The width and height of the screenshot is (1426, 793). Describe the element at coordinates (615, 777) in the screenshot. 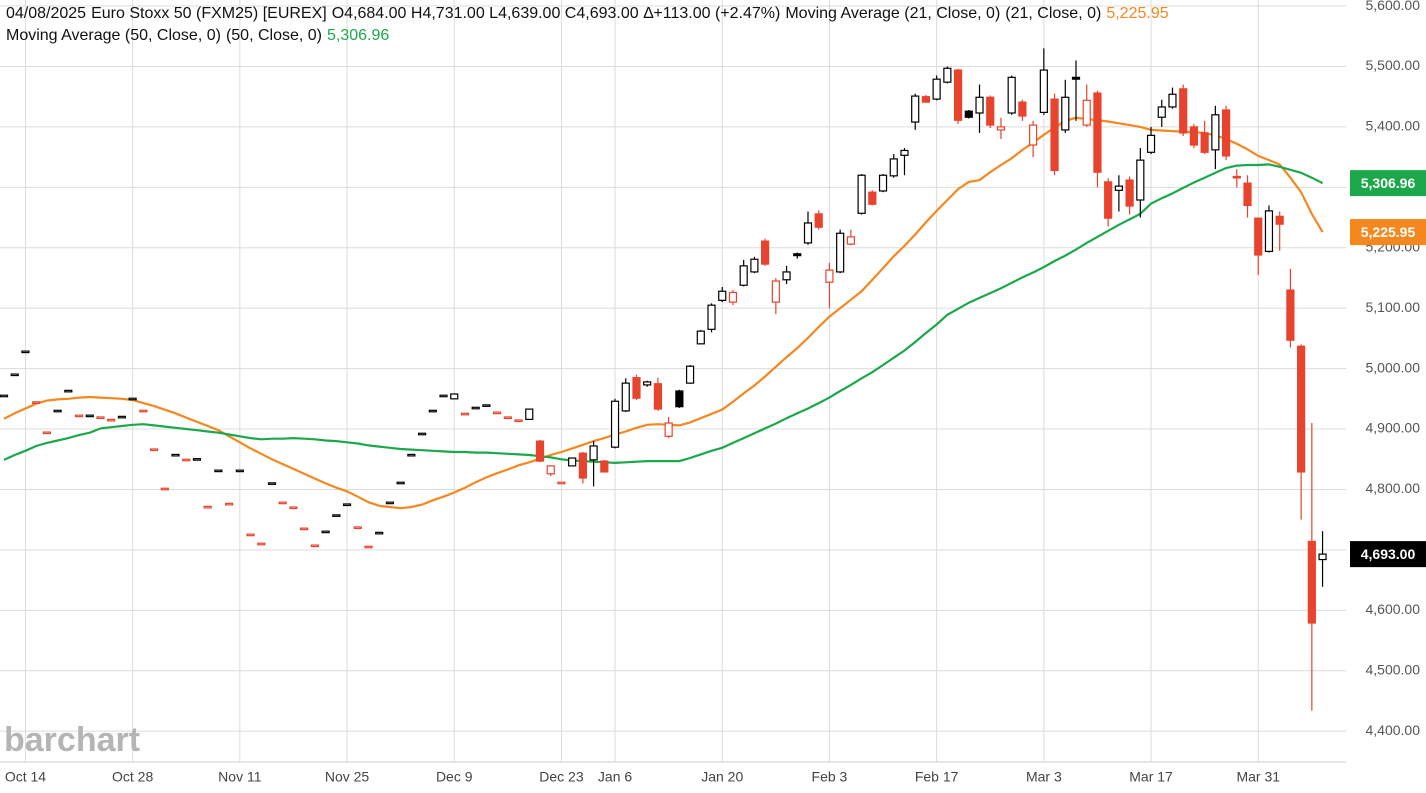

I see `x-tick-label: Jan 6` at that location.